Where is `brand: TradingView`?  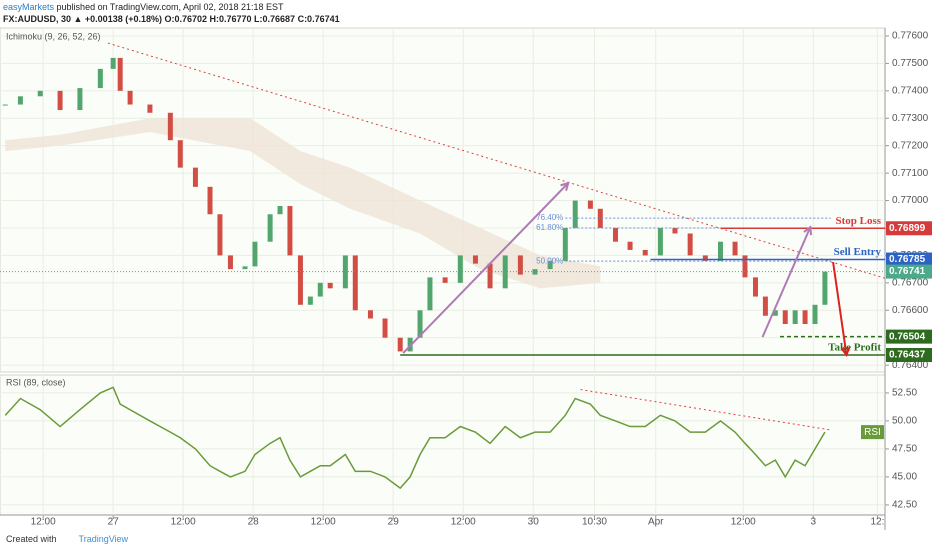 brand: TradingView is located at coordinates (103, 539).